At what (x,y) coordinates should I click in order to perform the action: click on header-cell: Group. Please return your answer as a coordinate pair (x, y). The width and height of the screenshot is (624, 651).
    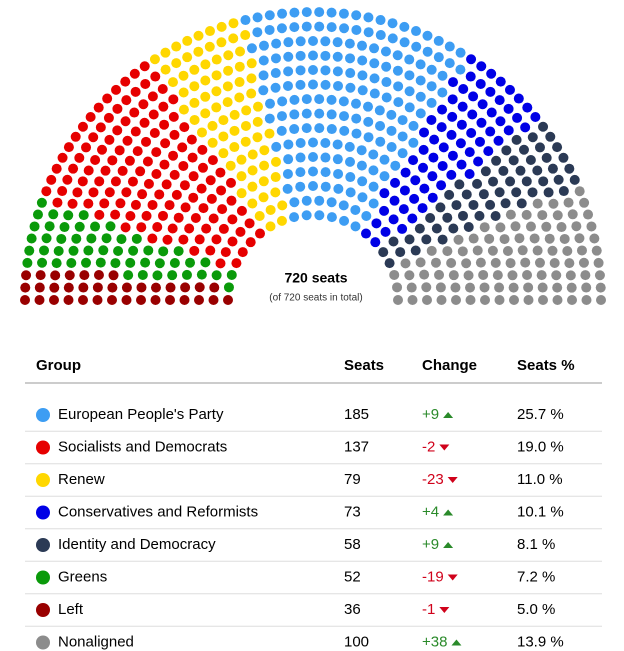
    Looking at the image, I should click on (58, 365).